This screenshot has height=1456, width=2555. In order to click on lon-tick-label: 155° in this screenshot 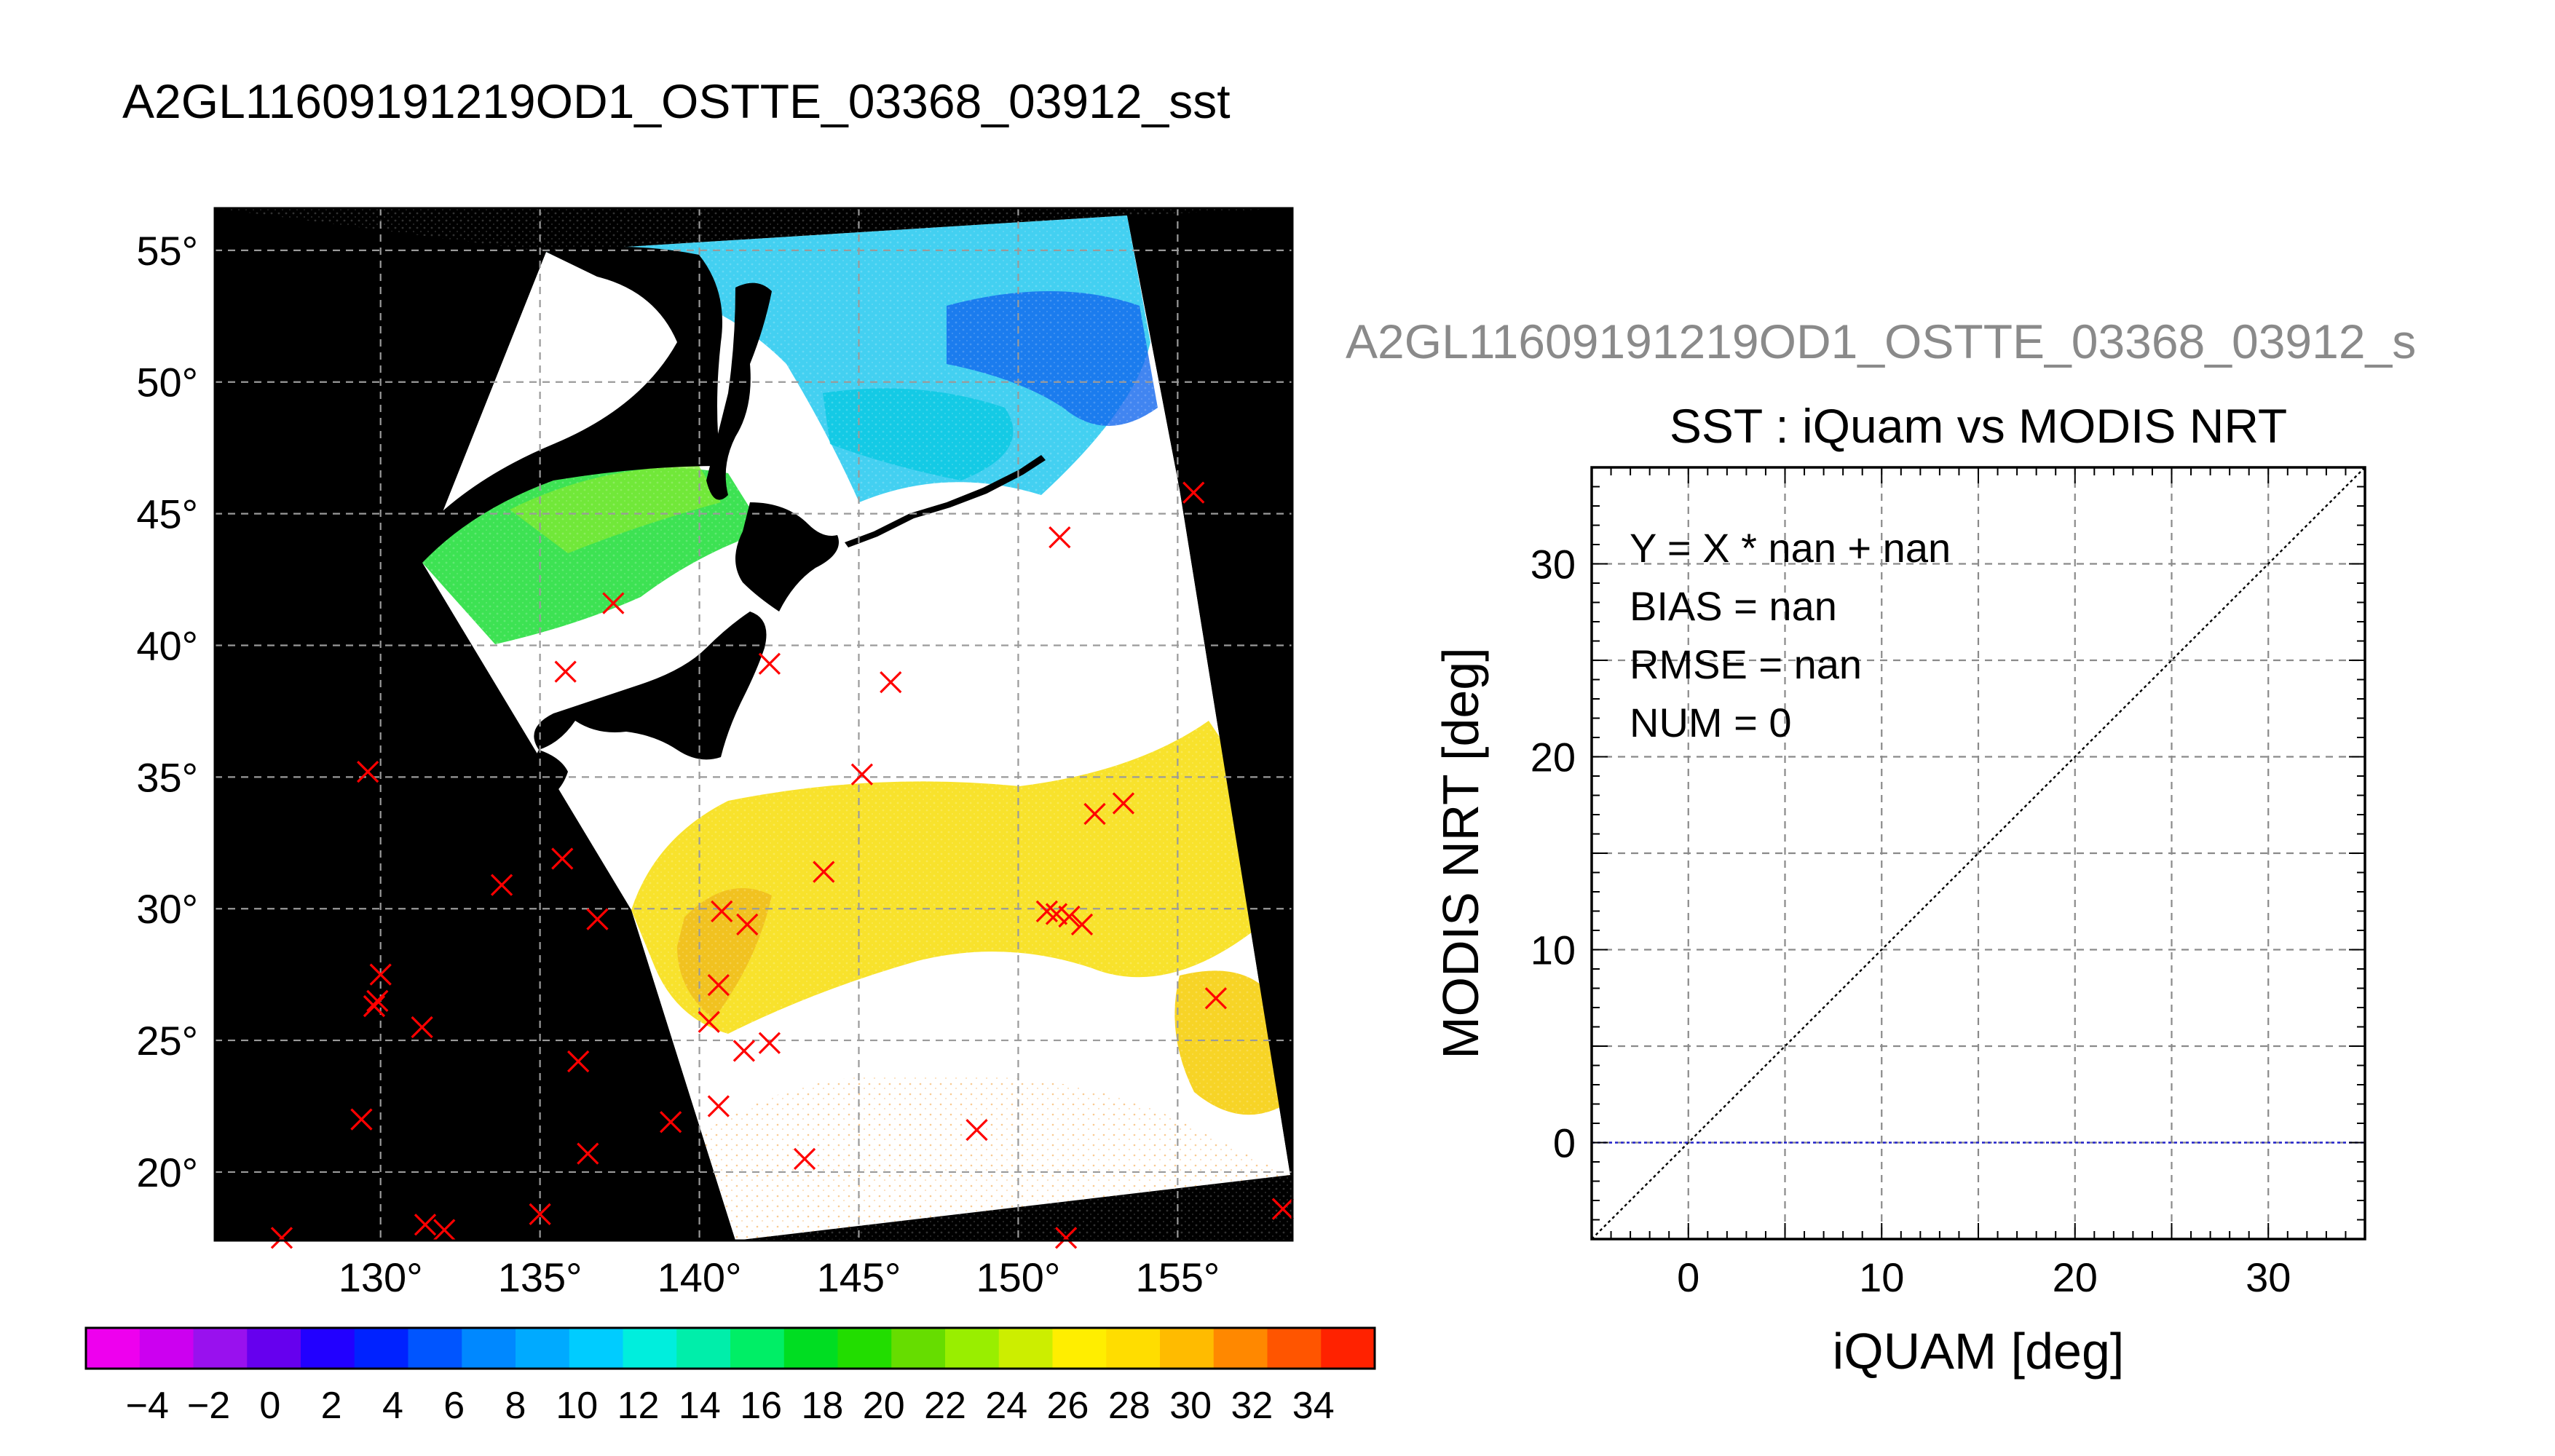, I will do `click(1177, 1277)`.